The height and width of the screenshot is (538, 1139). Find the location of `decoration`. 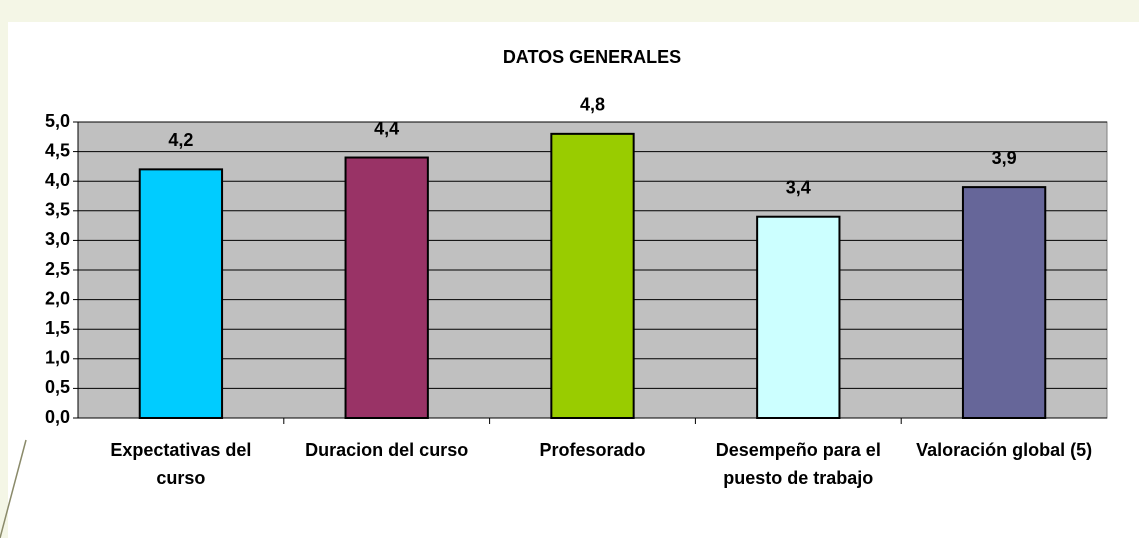

decoration is located at coordinates (13, 488).